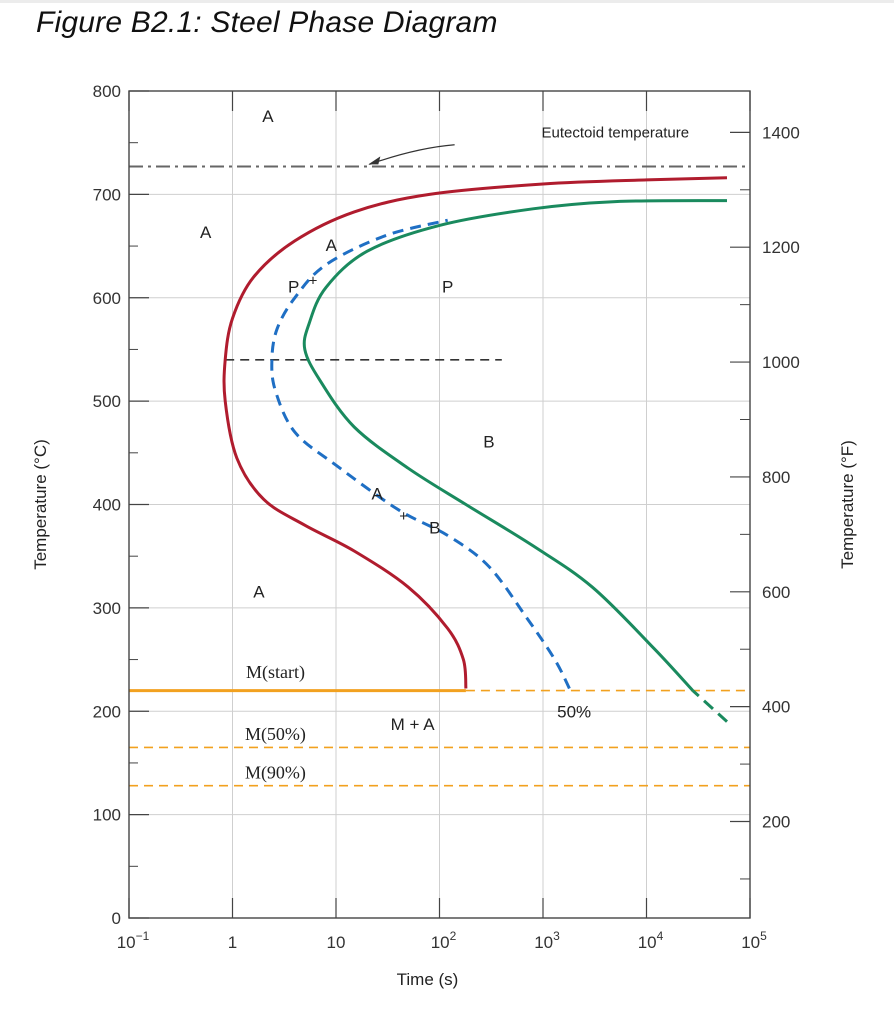 The width and height of the screenshot is (894, 1024). Describe the element at coordinates (776, 477) in the screenshot. I see `y-tick-label-right: 800` at that location.